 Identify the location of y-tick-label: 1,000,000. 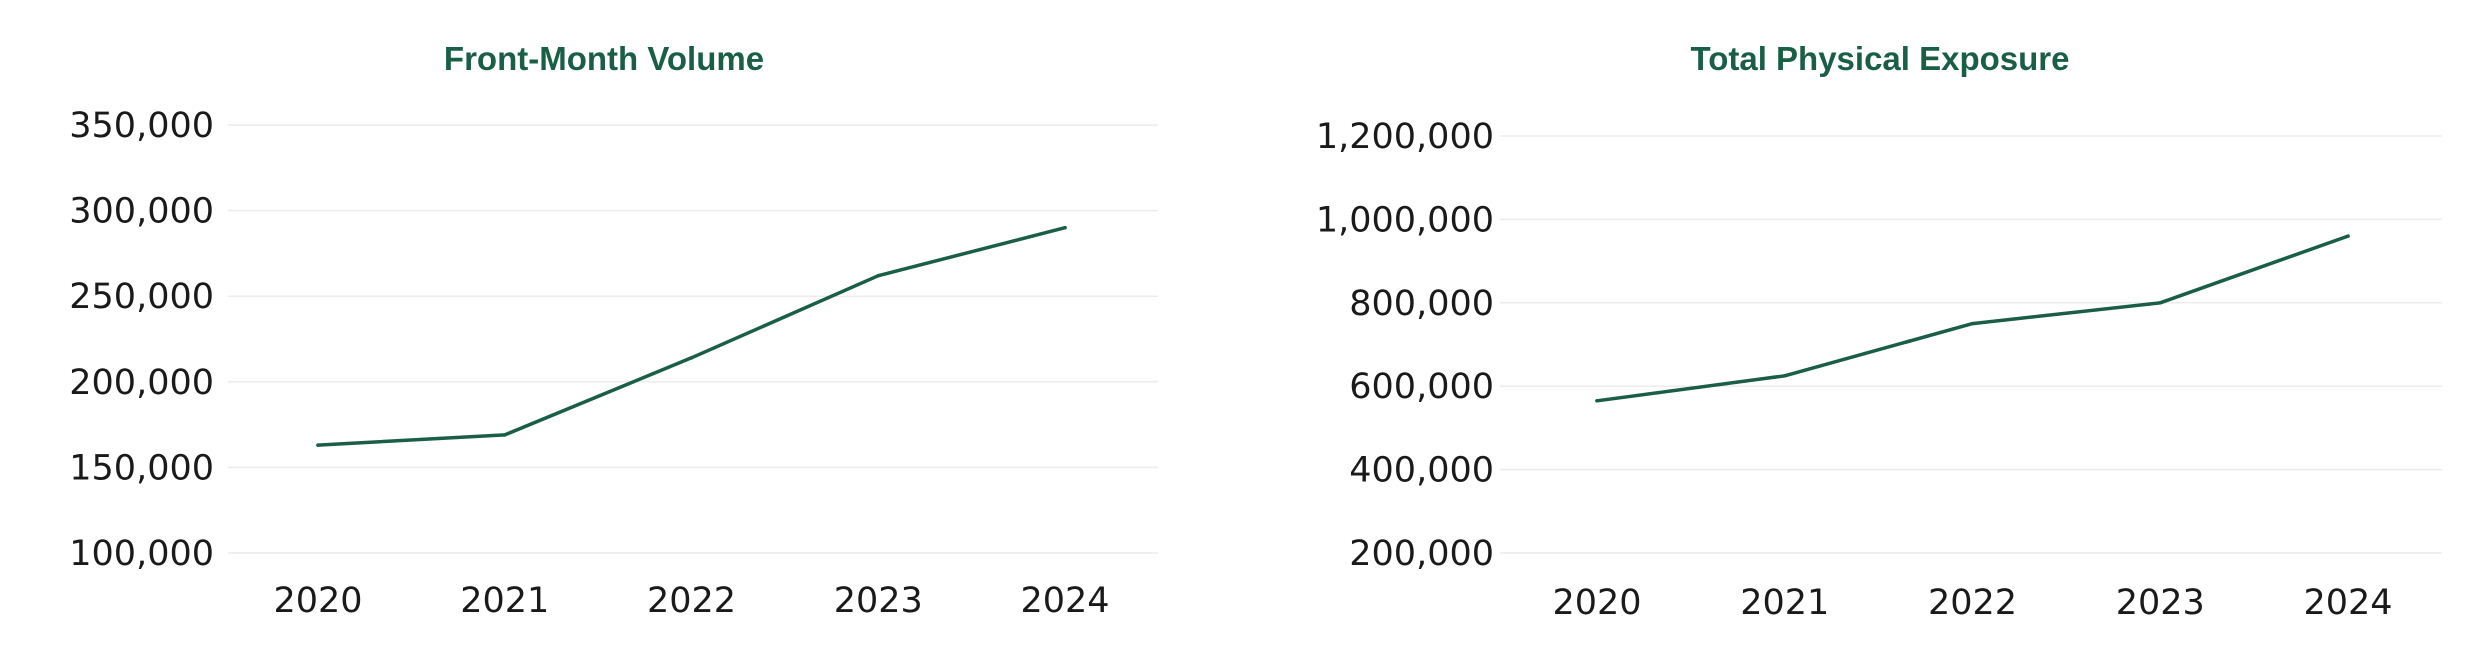
(1405, 220).